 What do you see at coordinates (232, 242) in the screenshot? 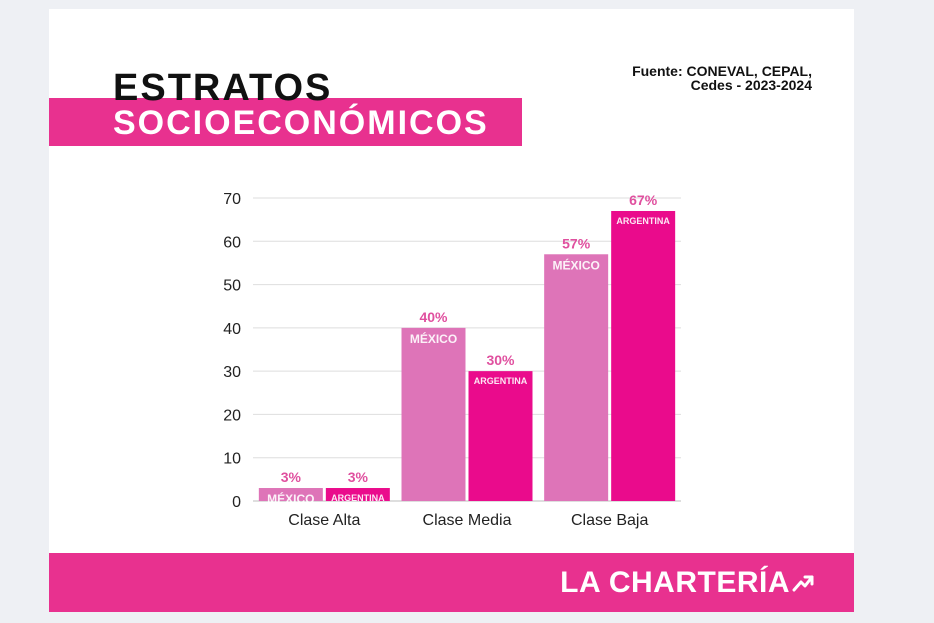
I see `y-tick-label: 60` at bounding box center [232, 242].